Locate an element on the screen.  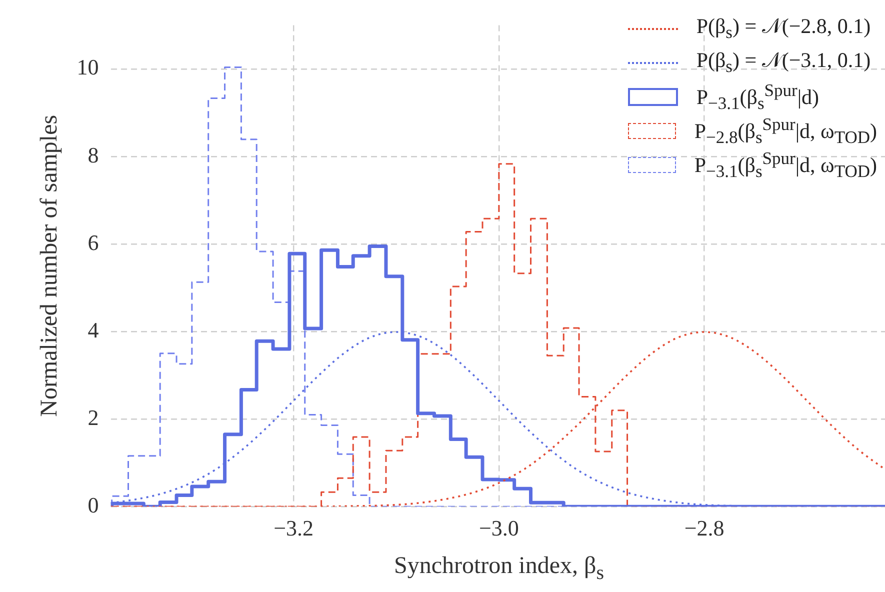
legend-label: P$_{−3.1}$(β$_{s}$$^{Spur}$|d, ω$_{TOD}$) is located at coordinates (785, 165).